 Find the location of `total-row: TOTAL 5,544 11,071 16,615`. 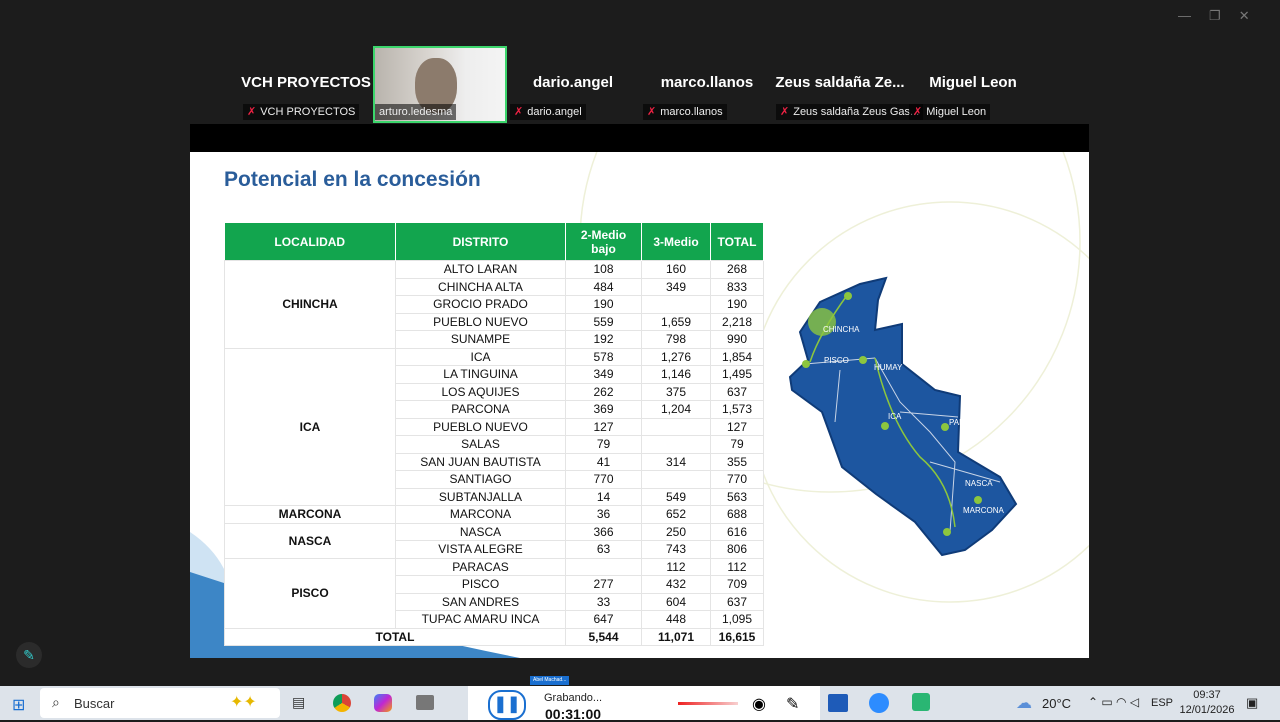

total-row: TOTAL 5,544 11,071 16,615 is located at coordinates (494, 636).